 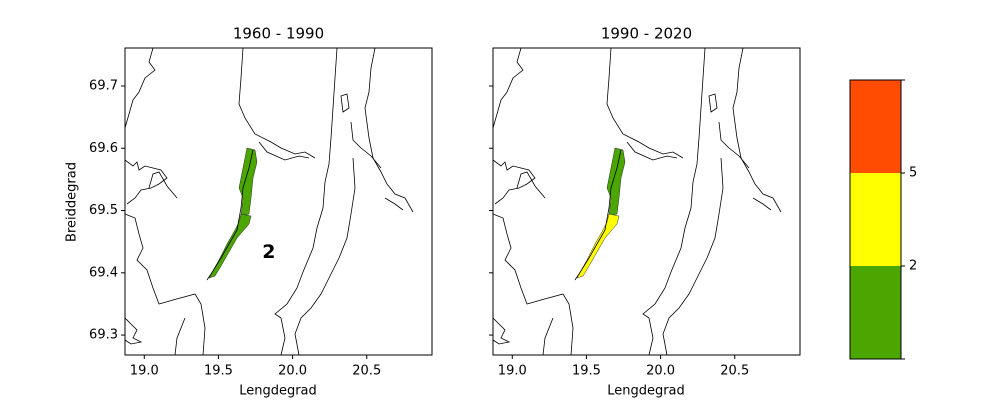 What do you see at coordinates (72, 202) in the screenshot?
I see `y-axis-label: Breiddegrad` at bounding box center [72, 202].